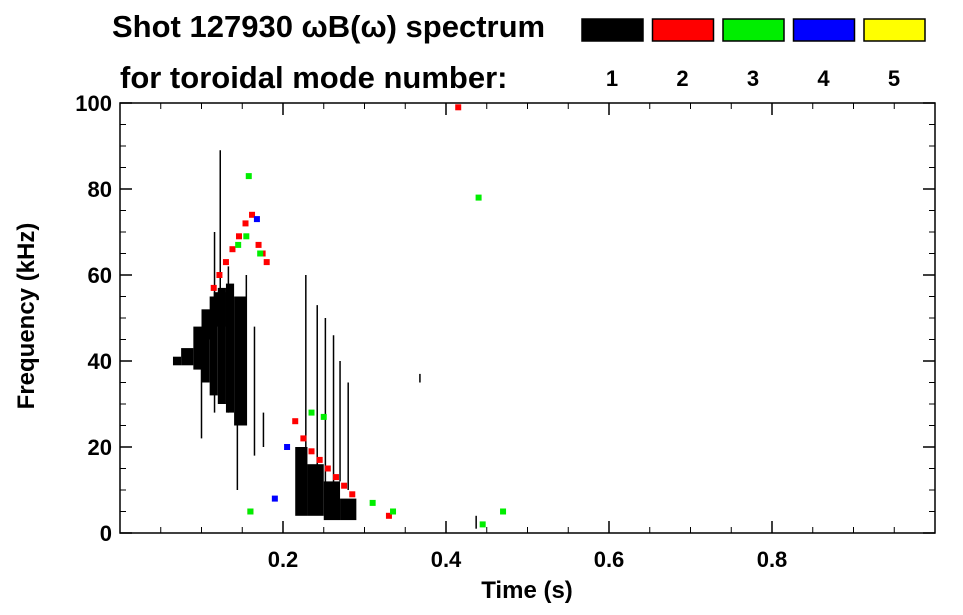 The height and width of the screenshot is (615, 963). Describe the element at coordinates (26, 316) in the screenshot. I see `y-axis-label: Frequency (kHz)` at that location.